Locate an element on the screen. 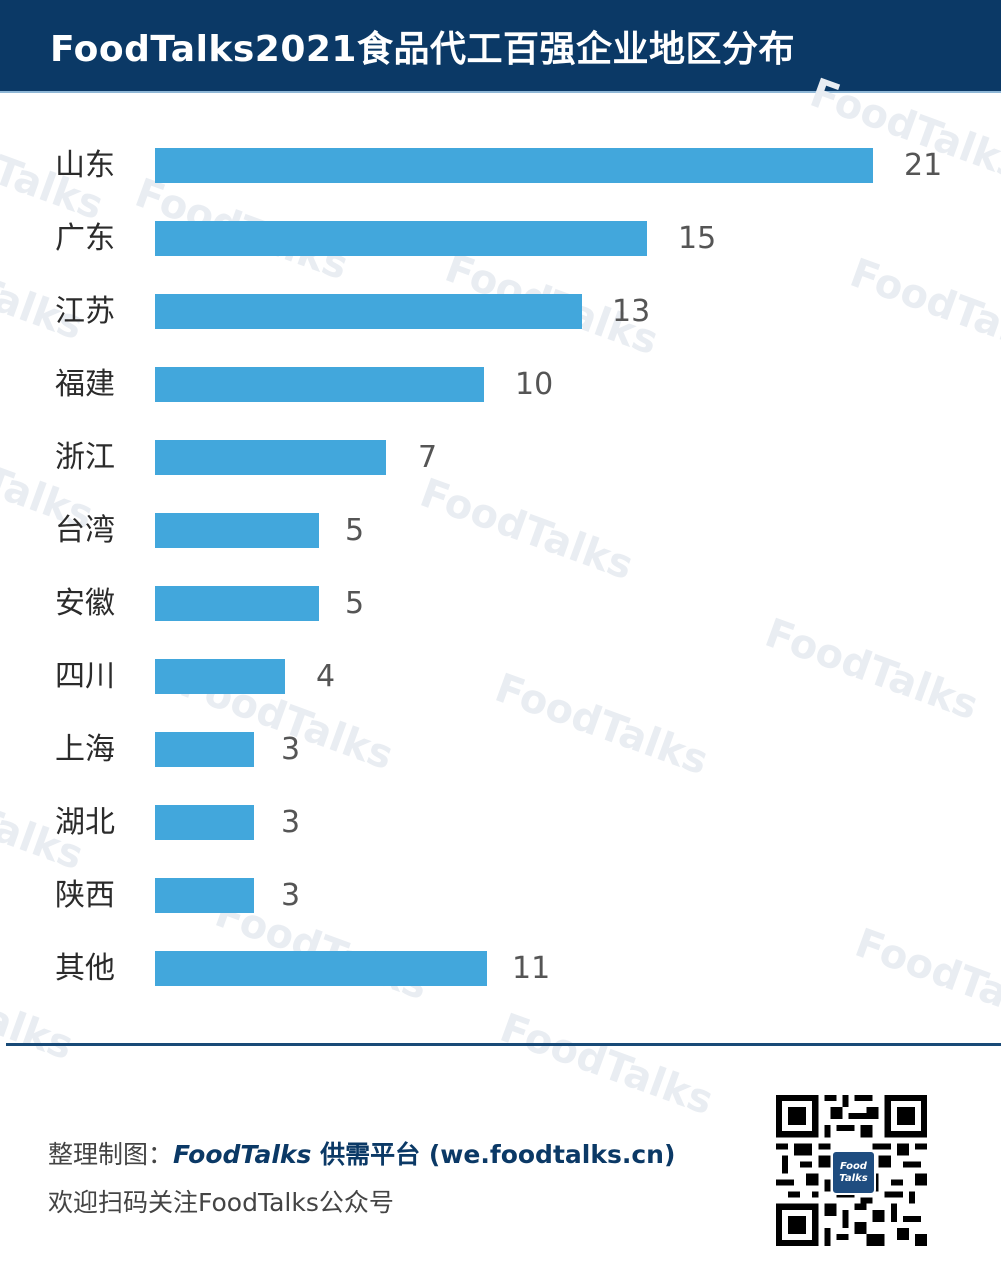  value-label: 13 is located at coordinates (631, 311).